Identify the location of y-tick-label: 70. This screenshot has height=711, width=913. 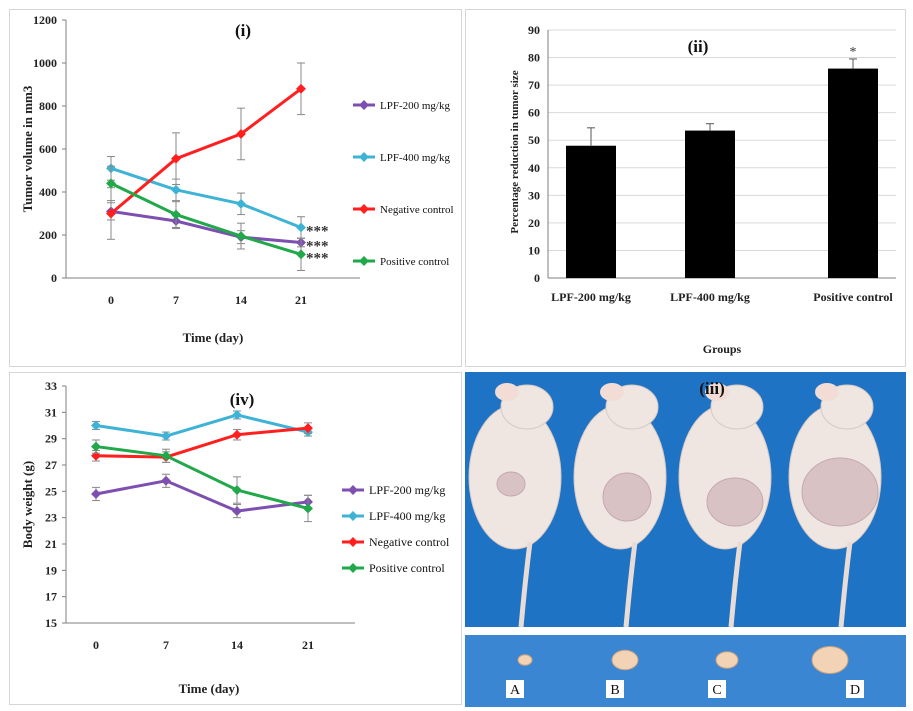
(534, 85).